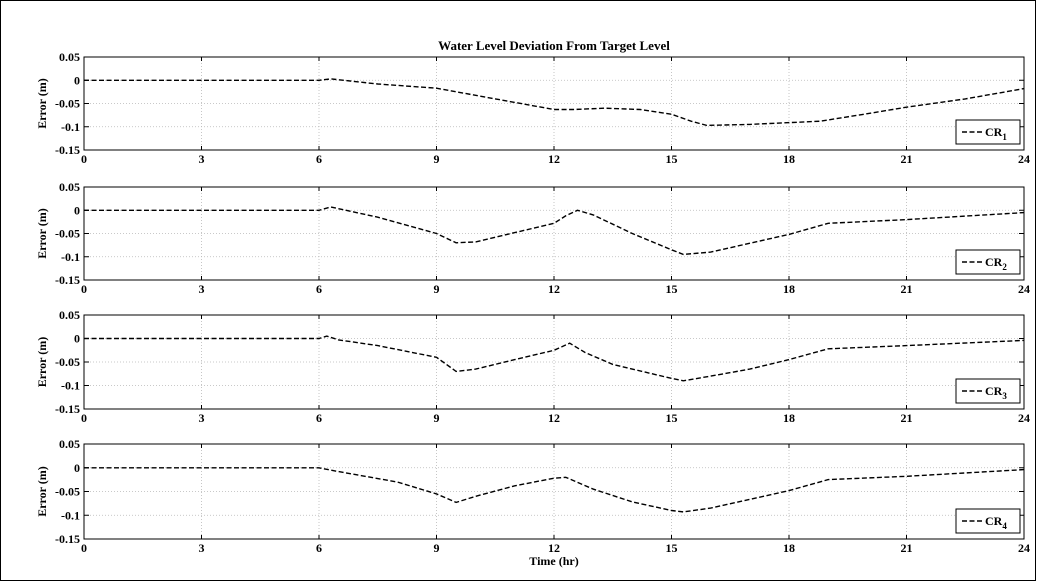  Describe the element at coordinates (996, 392) in the screenshot. I see `legend-label: CR3` at that location.